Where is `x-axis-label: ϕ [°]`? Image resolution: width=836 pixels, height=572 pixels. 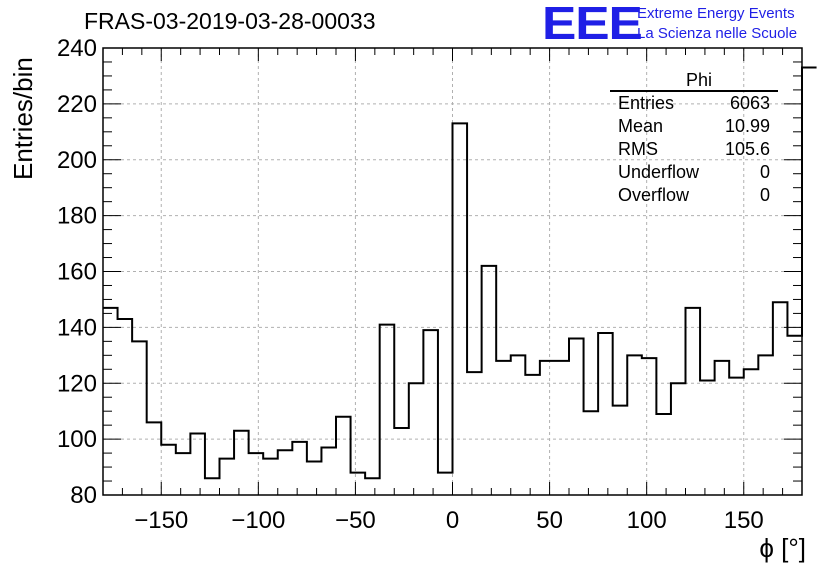
x-axis-label: ϕ [°] is located at coordinates (782, 548).